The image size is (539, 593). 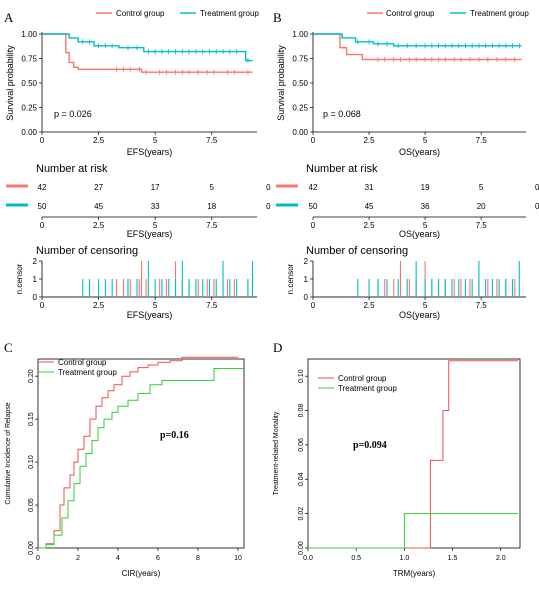 I want to click on panel-label-a: A, so click(x=9, y=17).